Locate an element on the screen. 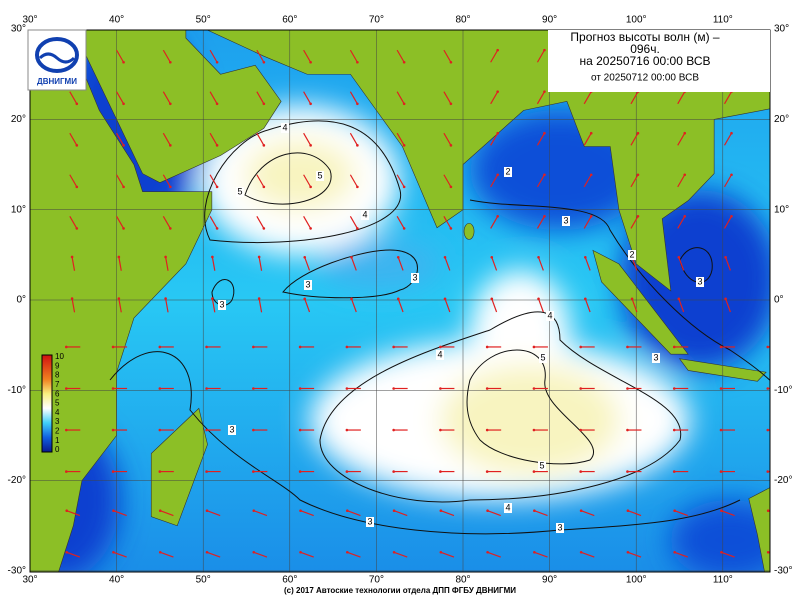 This screenshot has height=605, width=800. x-tick-label: 100° is located at coordinates (636, 580).